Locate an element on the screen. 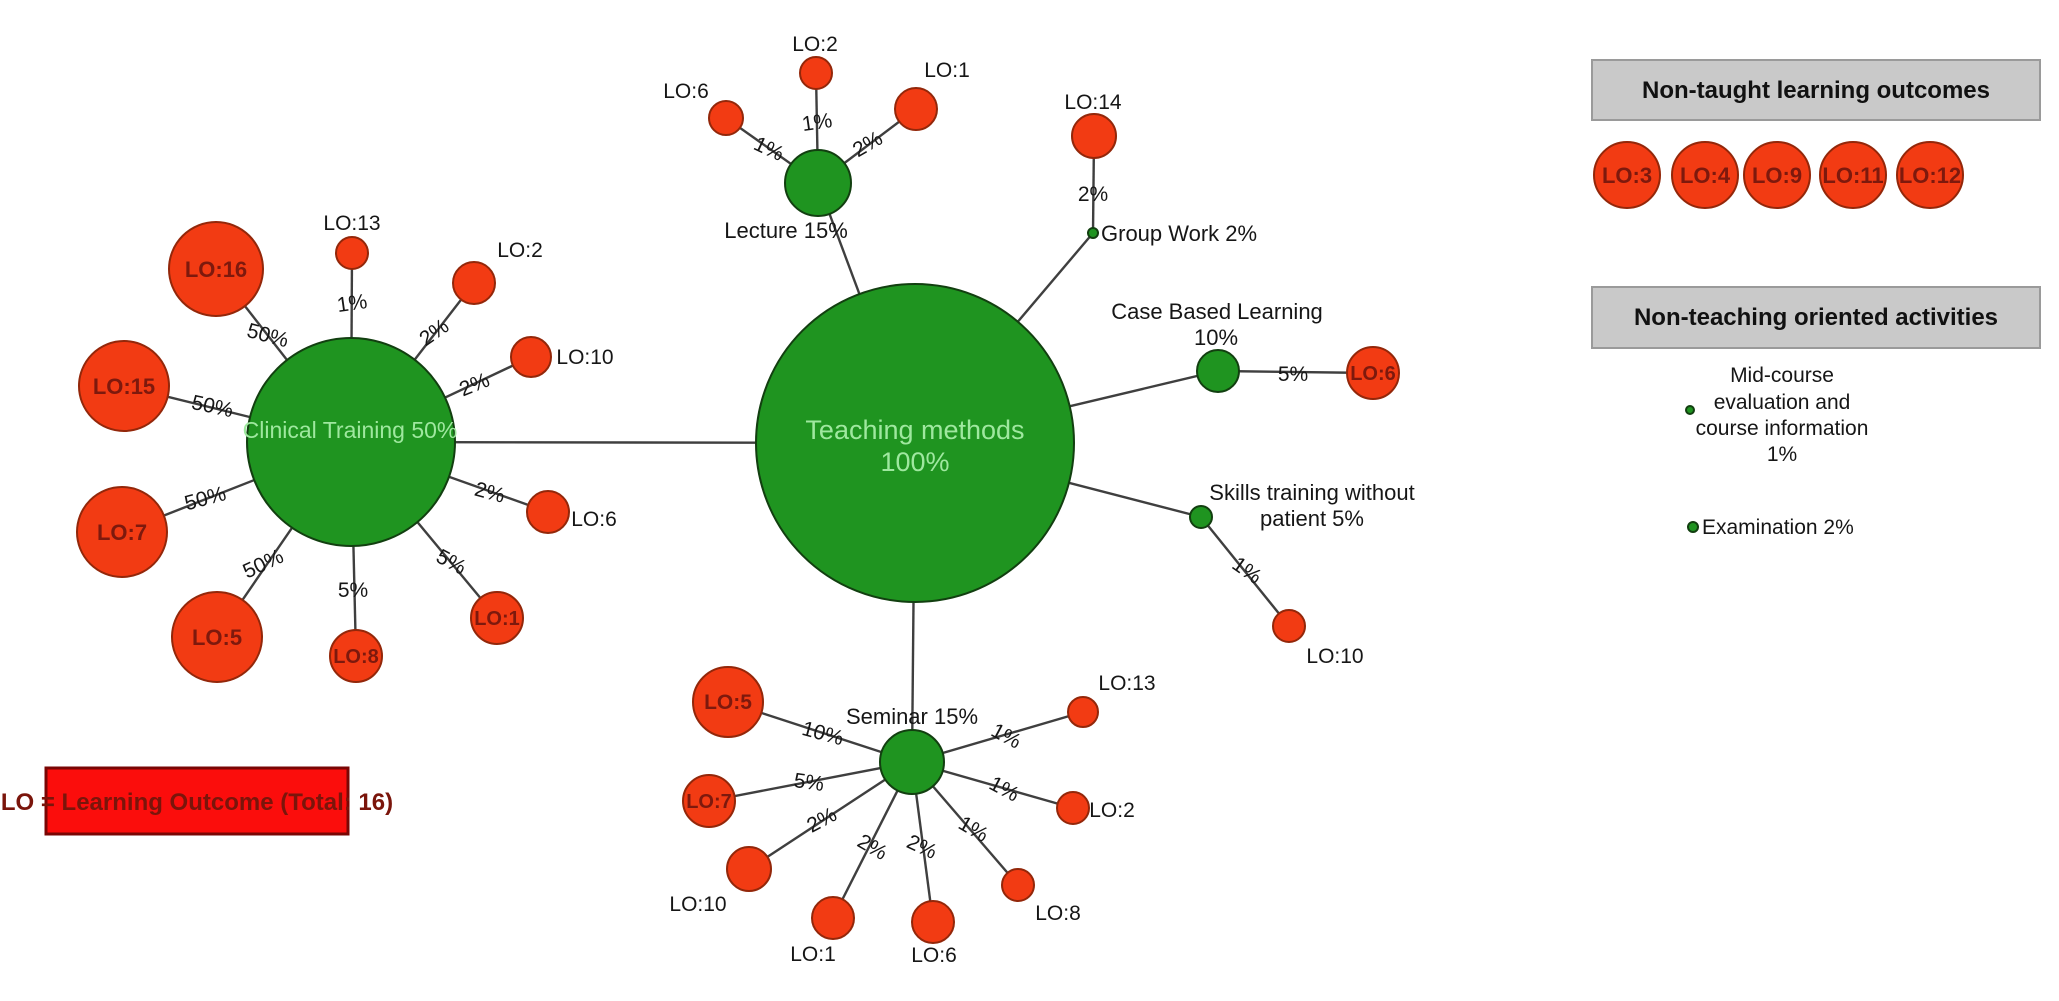 Image resolution: width=2059 pixels, height=1001 pixels. teaching-methods-label-line2: 100% is located at coordinates (914, 462).